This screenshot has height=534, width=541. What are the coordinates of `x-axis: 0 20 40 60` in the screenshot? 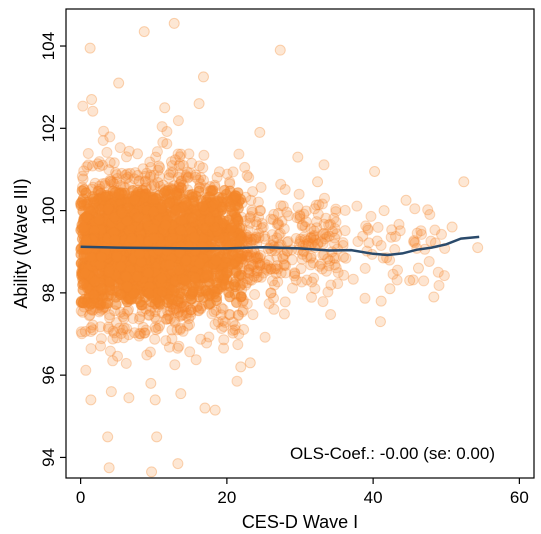 It's located at (302, 492).